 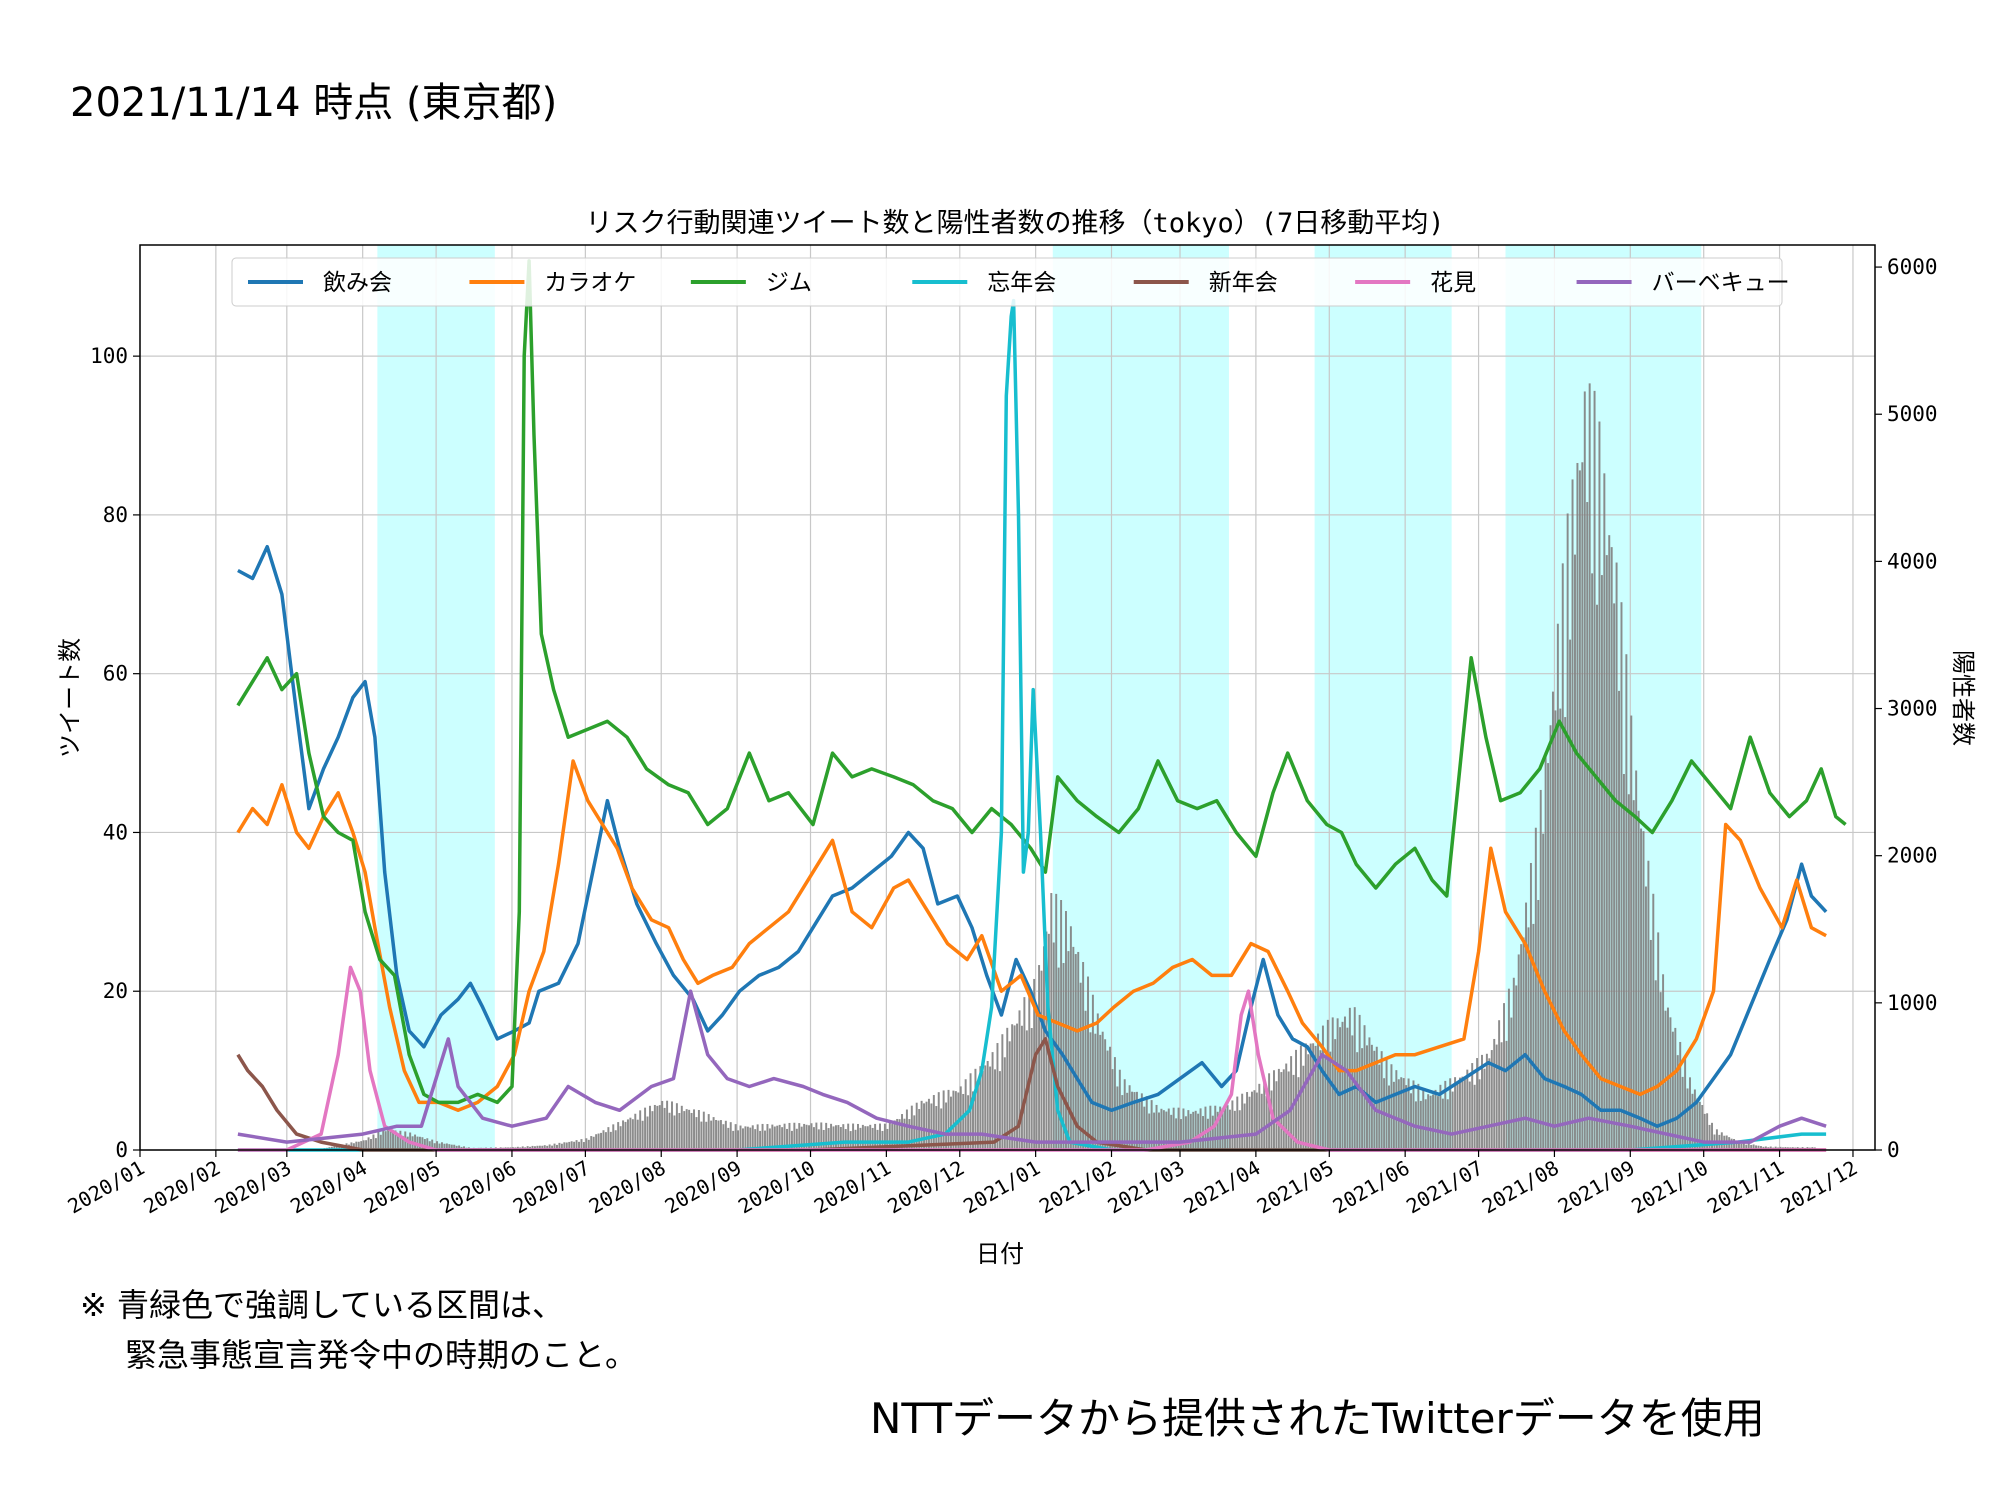 What do you see at coordinates (551, 1187) in the screenshot?
I see `x-tick-label: 2020/07` at bounding box center [551, 1187].